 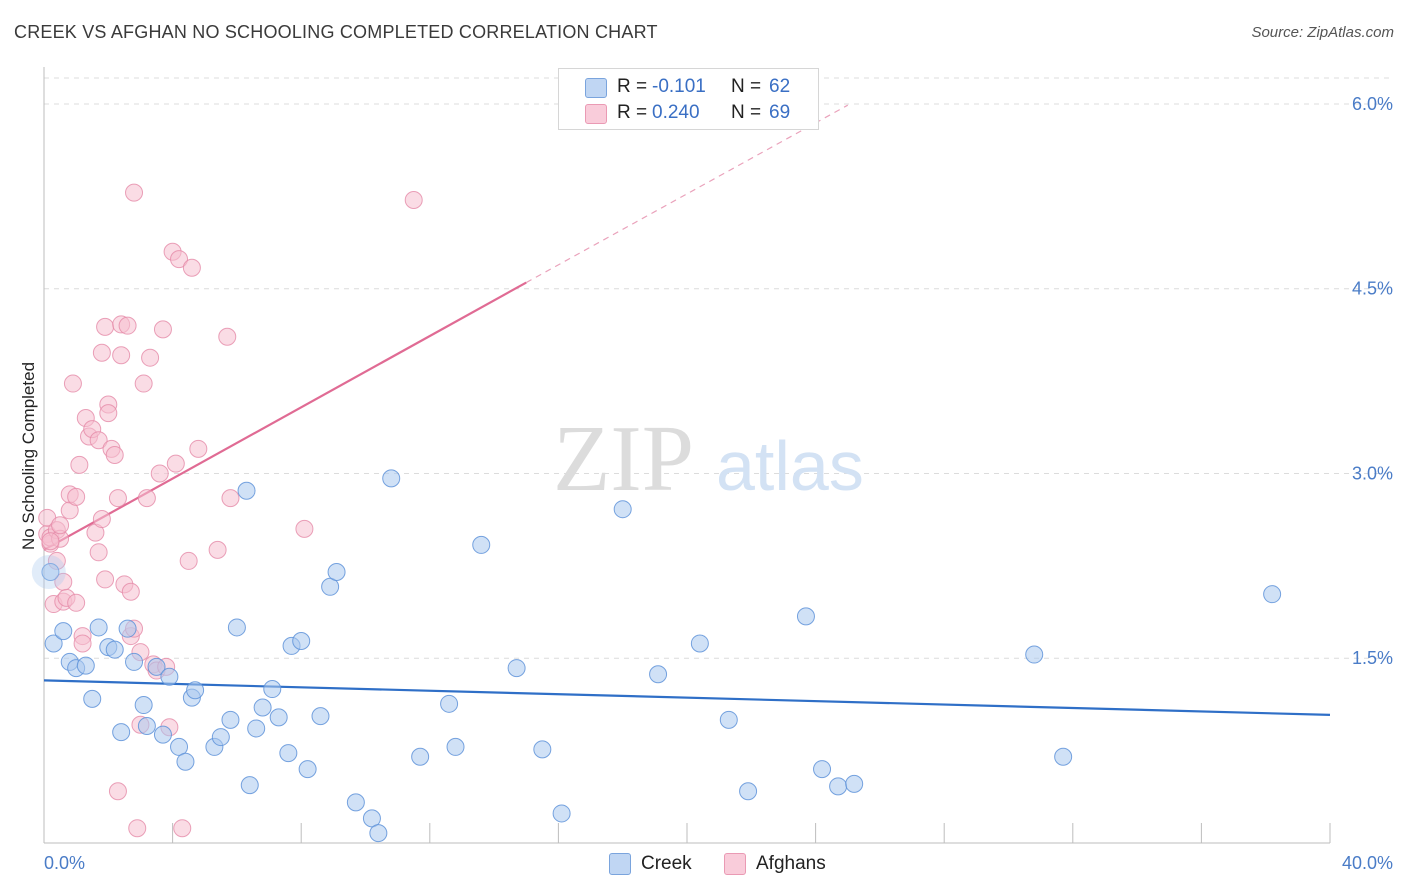 I want to click on x-tick-label: 0.0%, so click(x=64, y=863).